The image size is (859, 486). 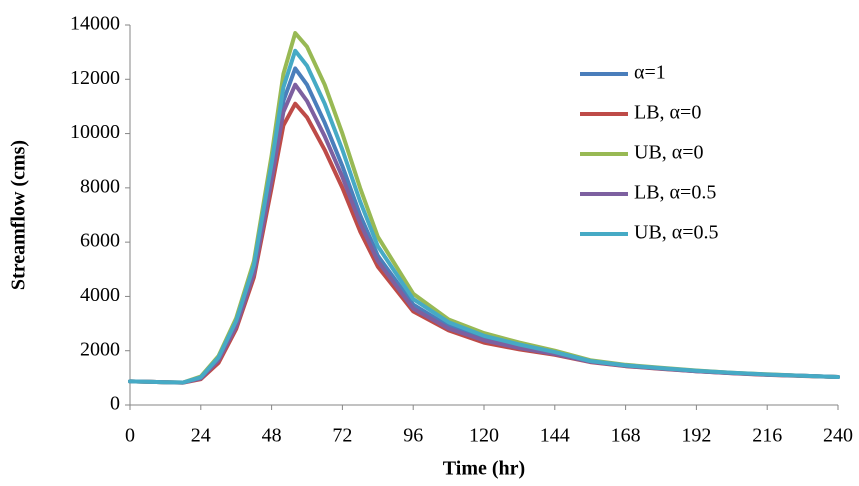 What do you see at coordinates (669, 153) in the screenshot?
I see `legend-label: UB, α=0` at bounding box center [669, 153].